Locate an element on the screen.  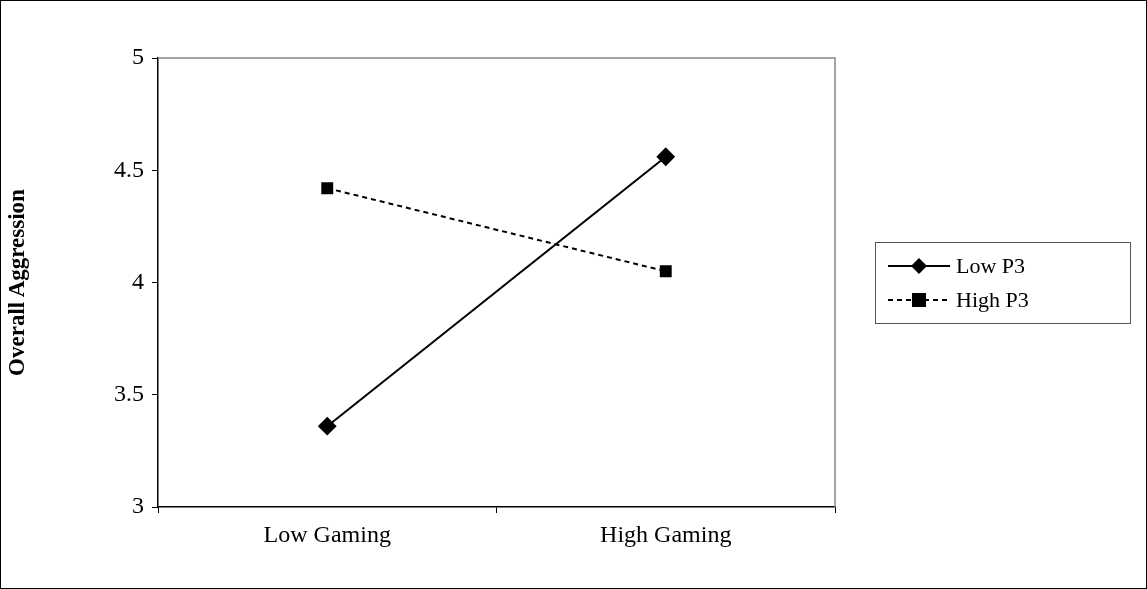
y-tick-label: 3.5 is located at coordinates (129, 393).